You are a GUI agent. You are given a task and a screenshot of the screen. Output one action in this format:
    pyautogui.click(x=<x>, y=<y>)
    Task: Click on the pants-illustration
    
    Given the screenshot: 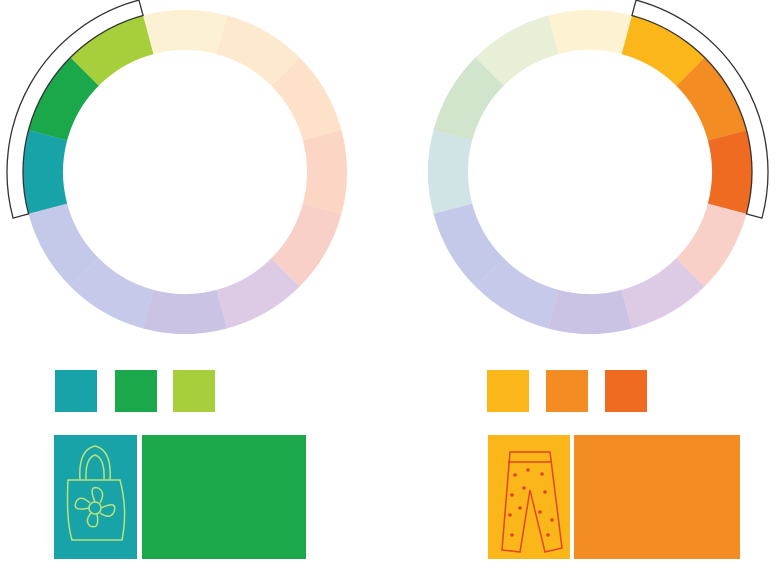 What is the action you would take?
    pyautogui.click(x=532, y=502)
    